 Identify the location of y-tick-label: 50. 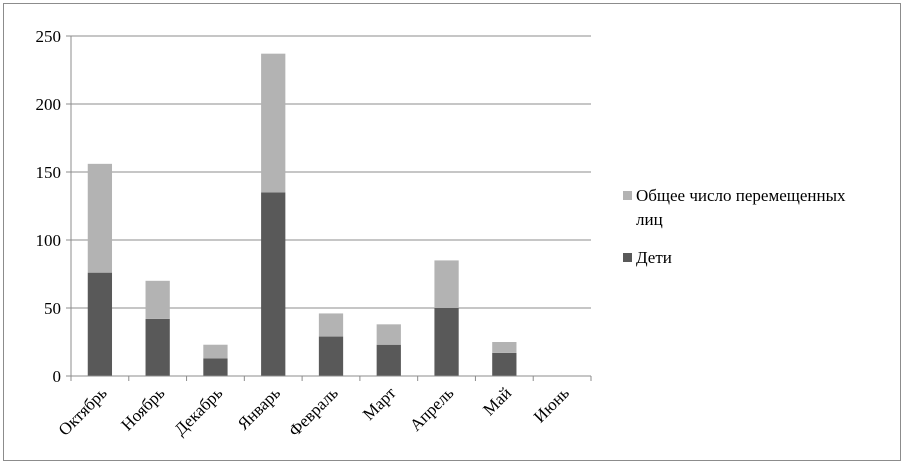
(52, 308).